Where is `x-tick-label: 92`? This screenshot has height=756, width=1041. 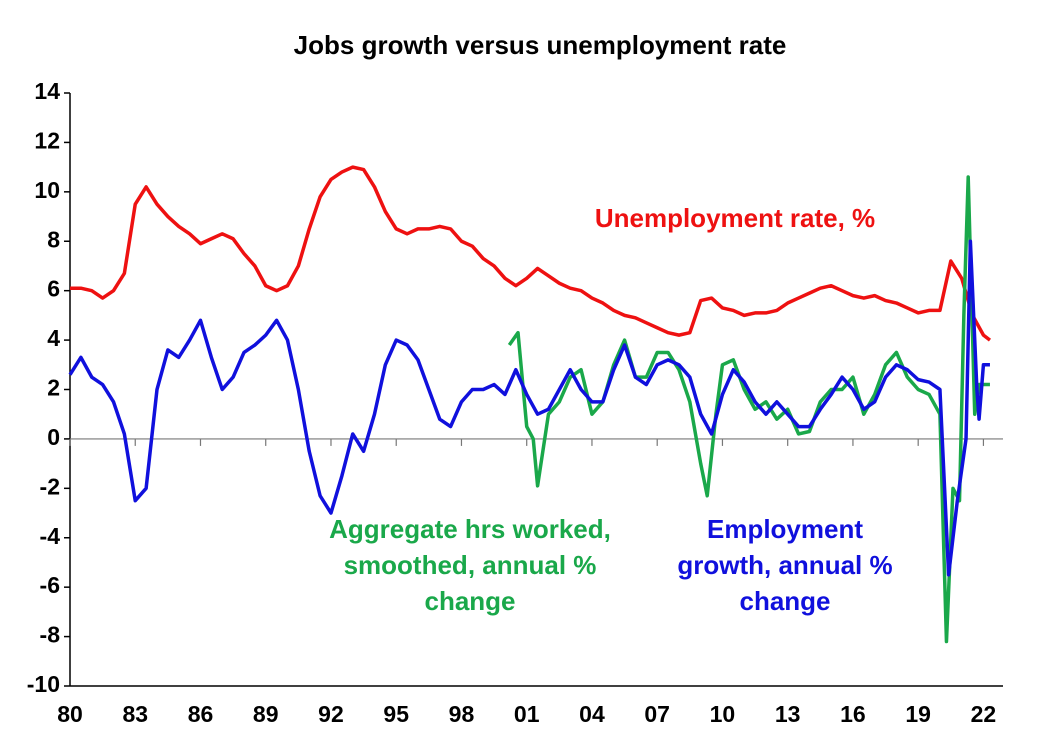
x-tick-label: 92 is located at coordinates (331, 714).